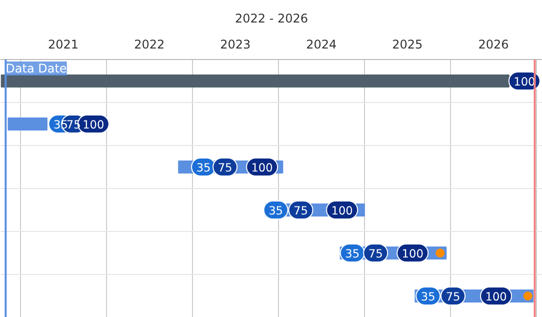 The width and height of the screenshot is (542, 317). I want to click on ref-line-label: Data Date, so click(36, 69).